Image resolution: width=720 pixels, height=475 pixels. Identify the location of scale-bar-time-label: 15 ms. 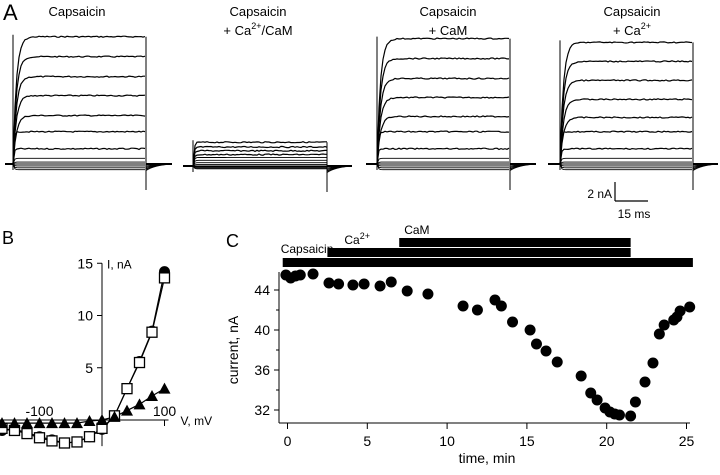
(634, 214).